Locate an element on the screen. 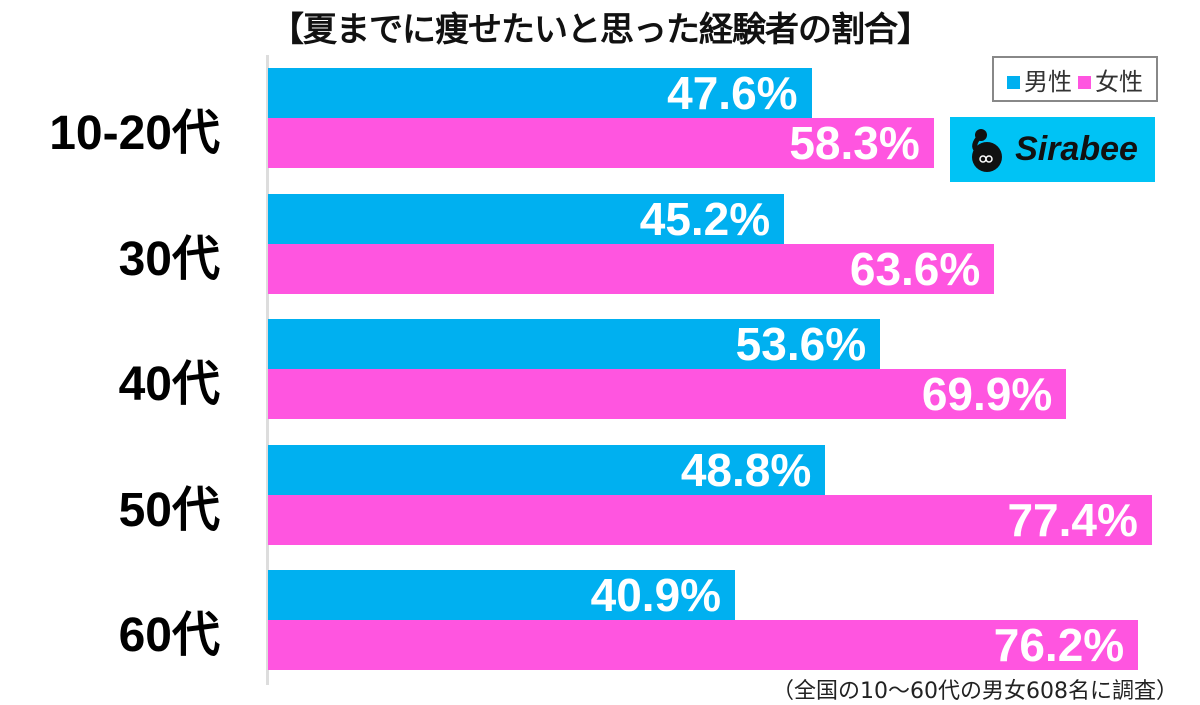  female-bar: 58.3% is located at coordinates (601, 143).